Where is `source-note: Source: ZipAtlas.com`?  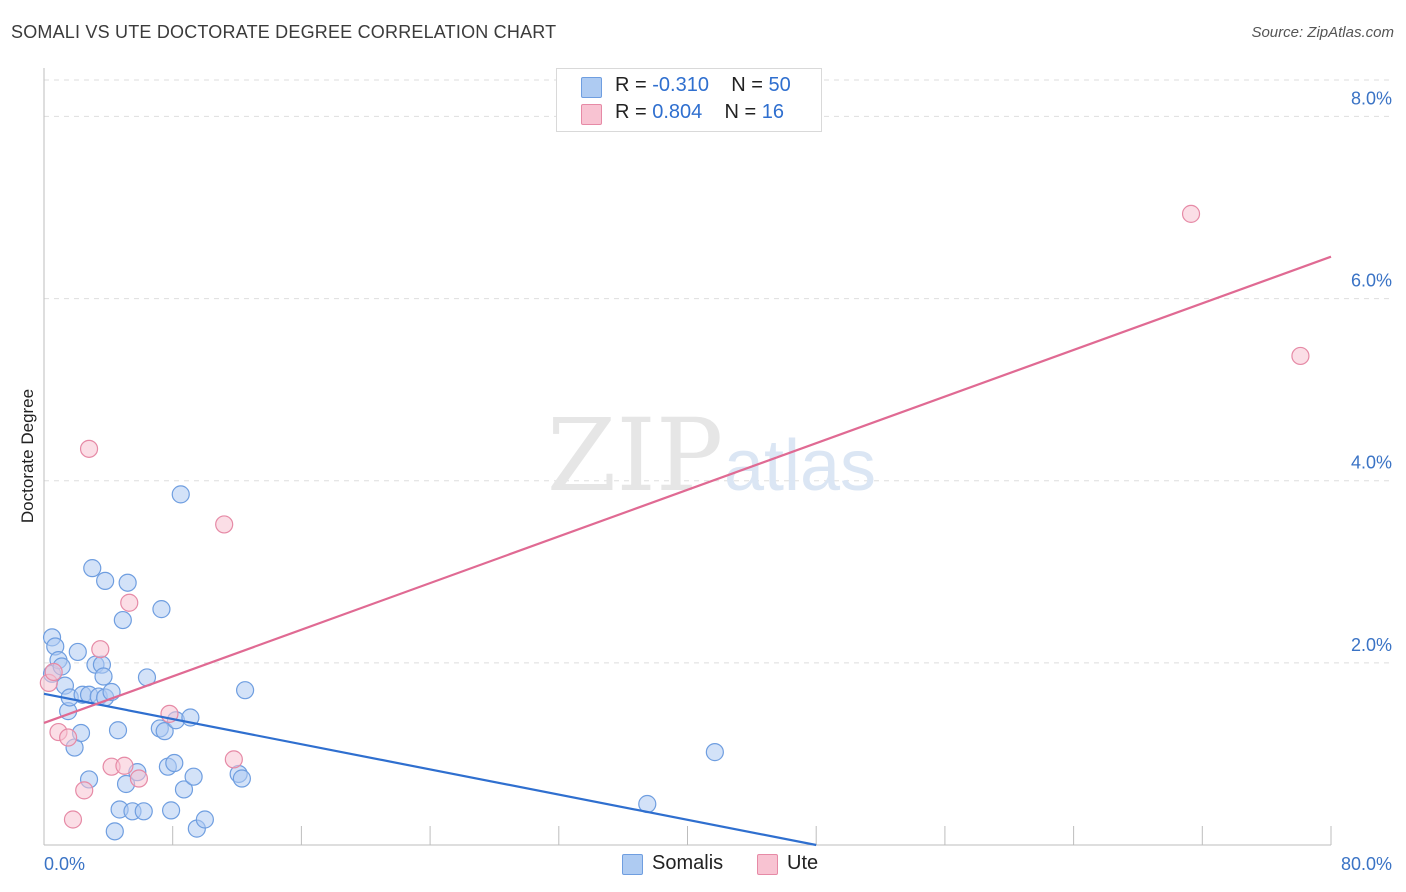
source-note: Source: ZipAtlas.com is located at coordinates (1322, 32).